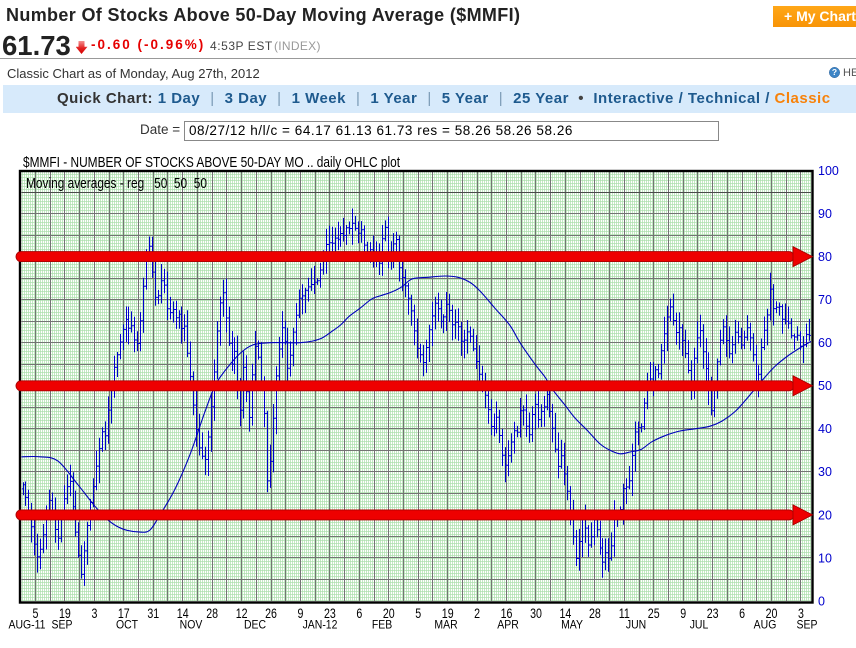 This screenshot has width=856, height=648. What do you see at coordinates (271, 614) in the screenshot?
I see `svg-text: 26` at bounding box center [271, 614].